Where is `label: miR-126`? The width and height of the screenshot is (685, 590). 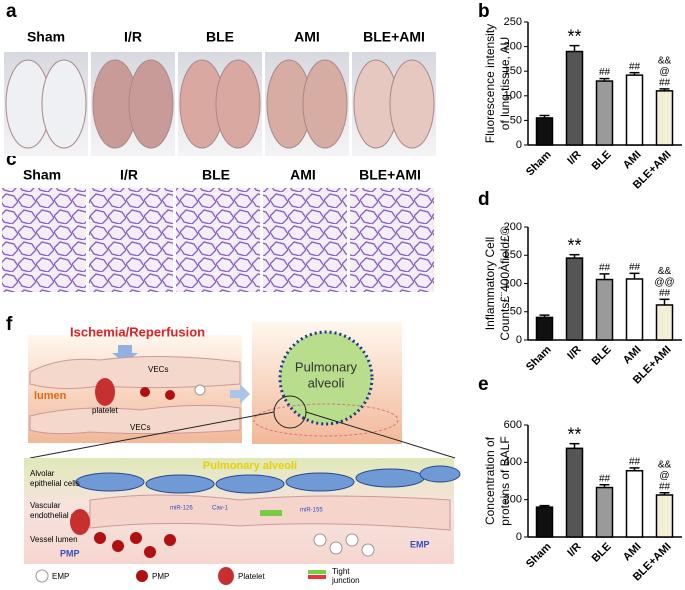 label: miR-126 is located at coordinates (181, 509).